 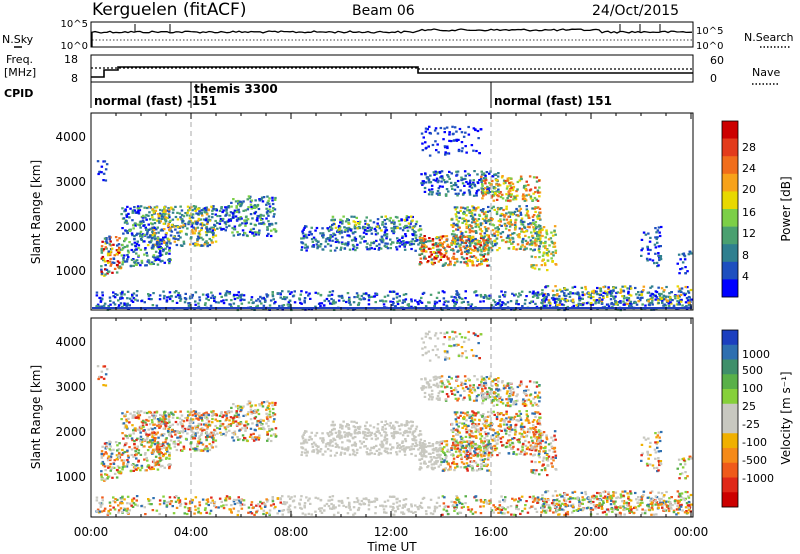 I want to click on xtick-0: 00:00, so click(x=91, y=532).